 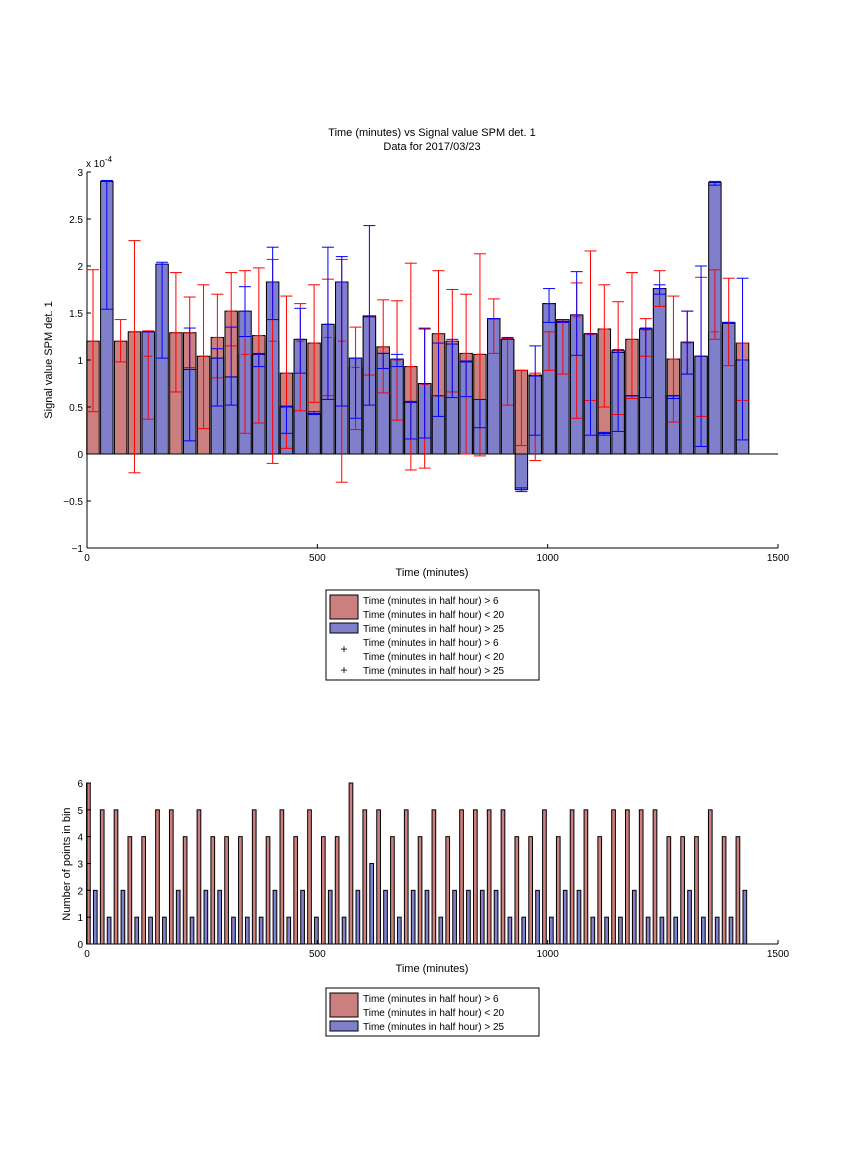 I want to click on y-tick-label: 5, so click(x=80, y=811).